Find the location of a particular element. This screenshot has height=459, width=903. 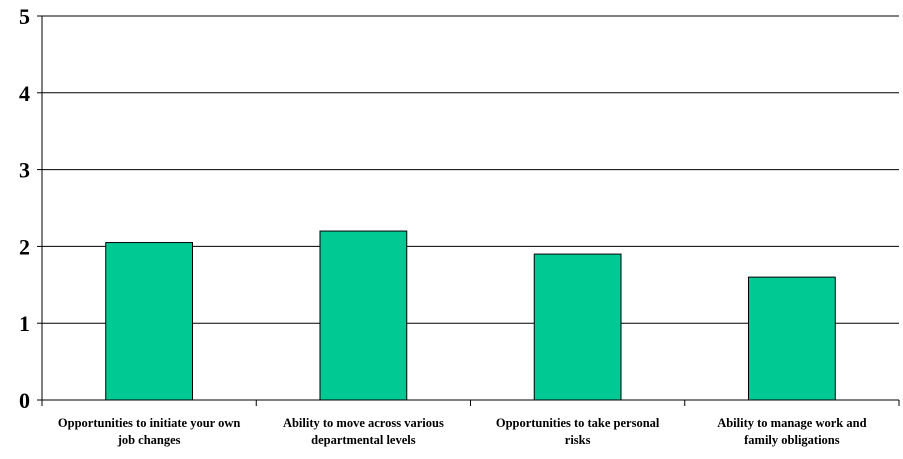

x-tick-label-0-line-1: job changes is located at coordinates (149, 440).